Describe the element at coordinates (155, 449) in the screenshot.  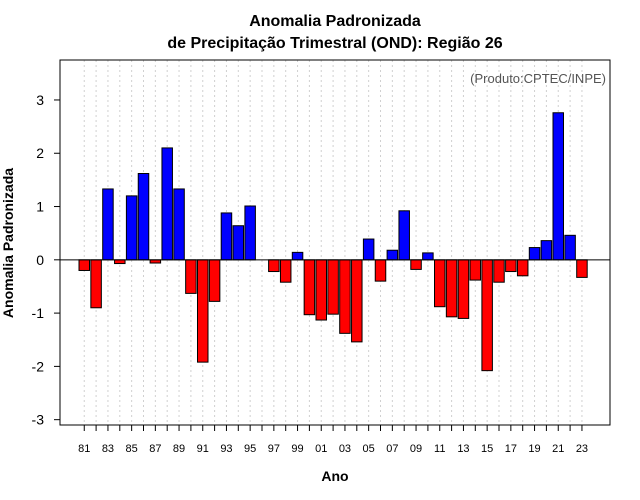
I see `x-tick-label: 87` at that location.